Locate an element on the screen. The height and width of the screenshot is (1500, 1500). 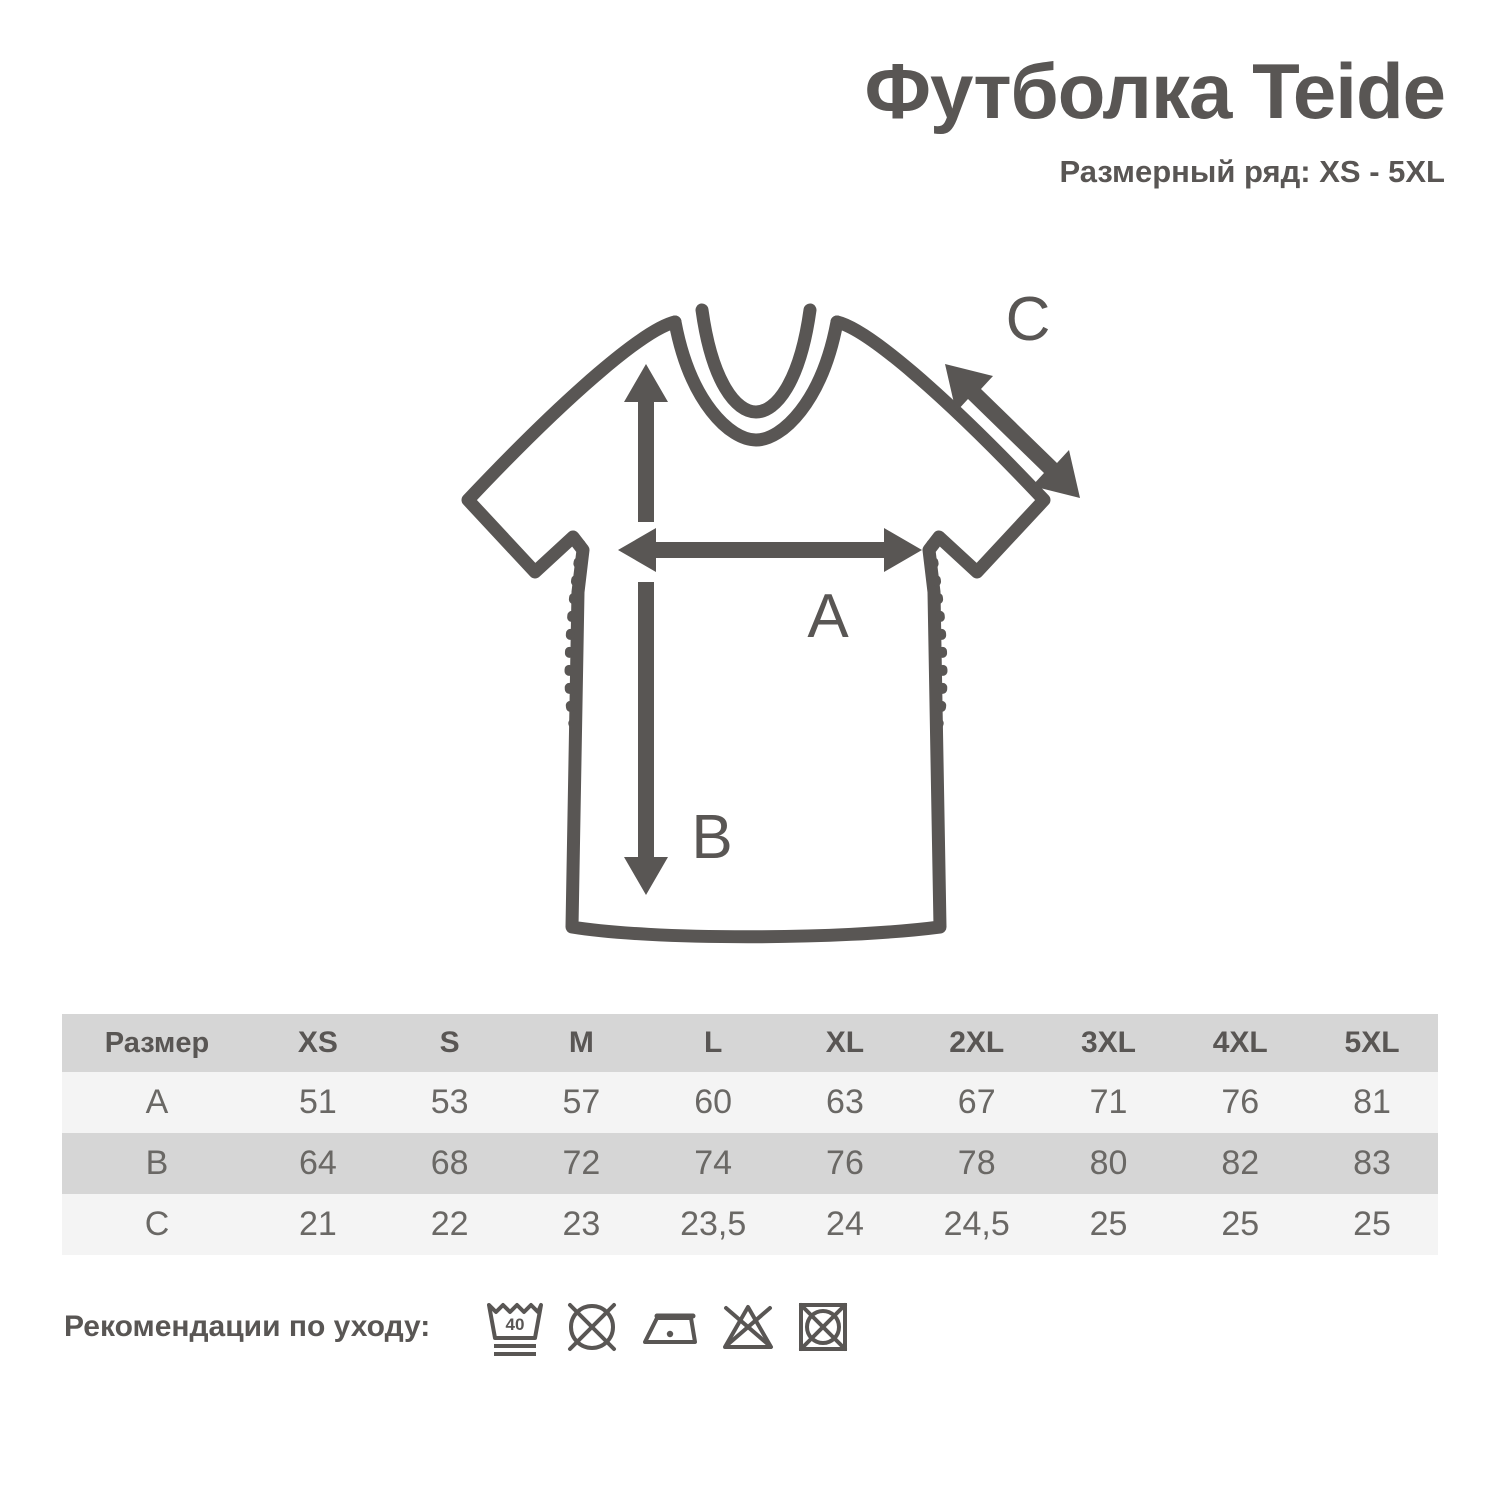
table-cell-c-xl: 24 is located at coordinates (845, 1224).